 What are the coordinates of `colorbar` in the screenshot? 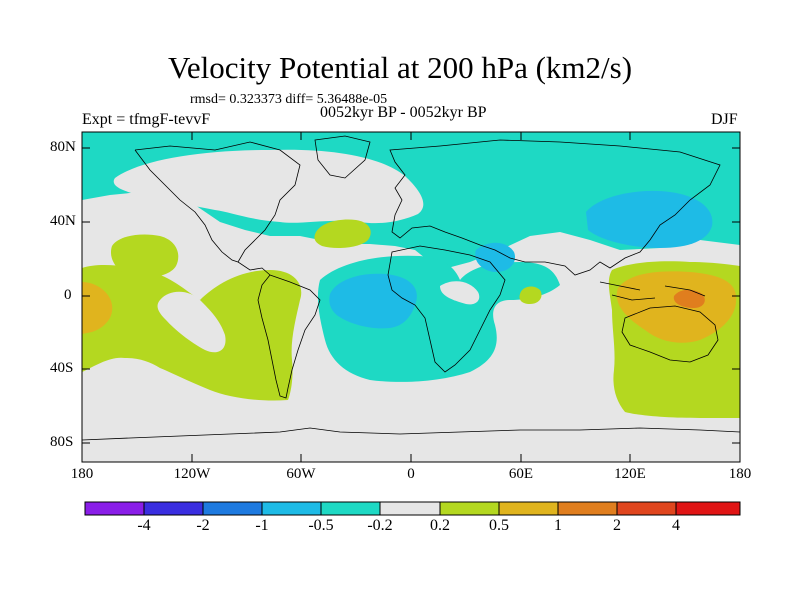 It's located at (412, 508).